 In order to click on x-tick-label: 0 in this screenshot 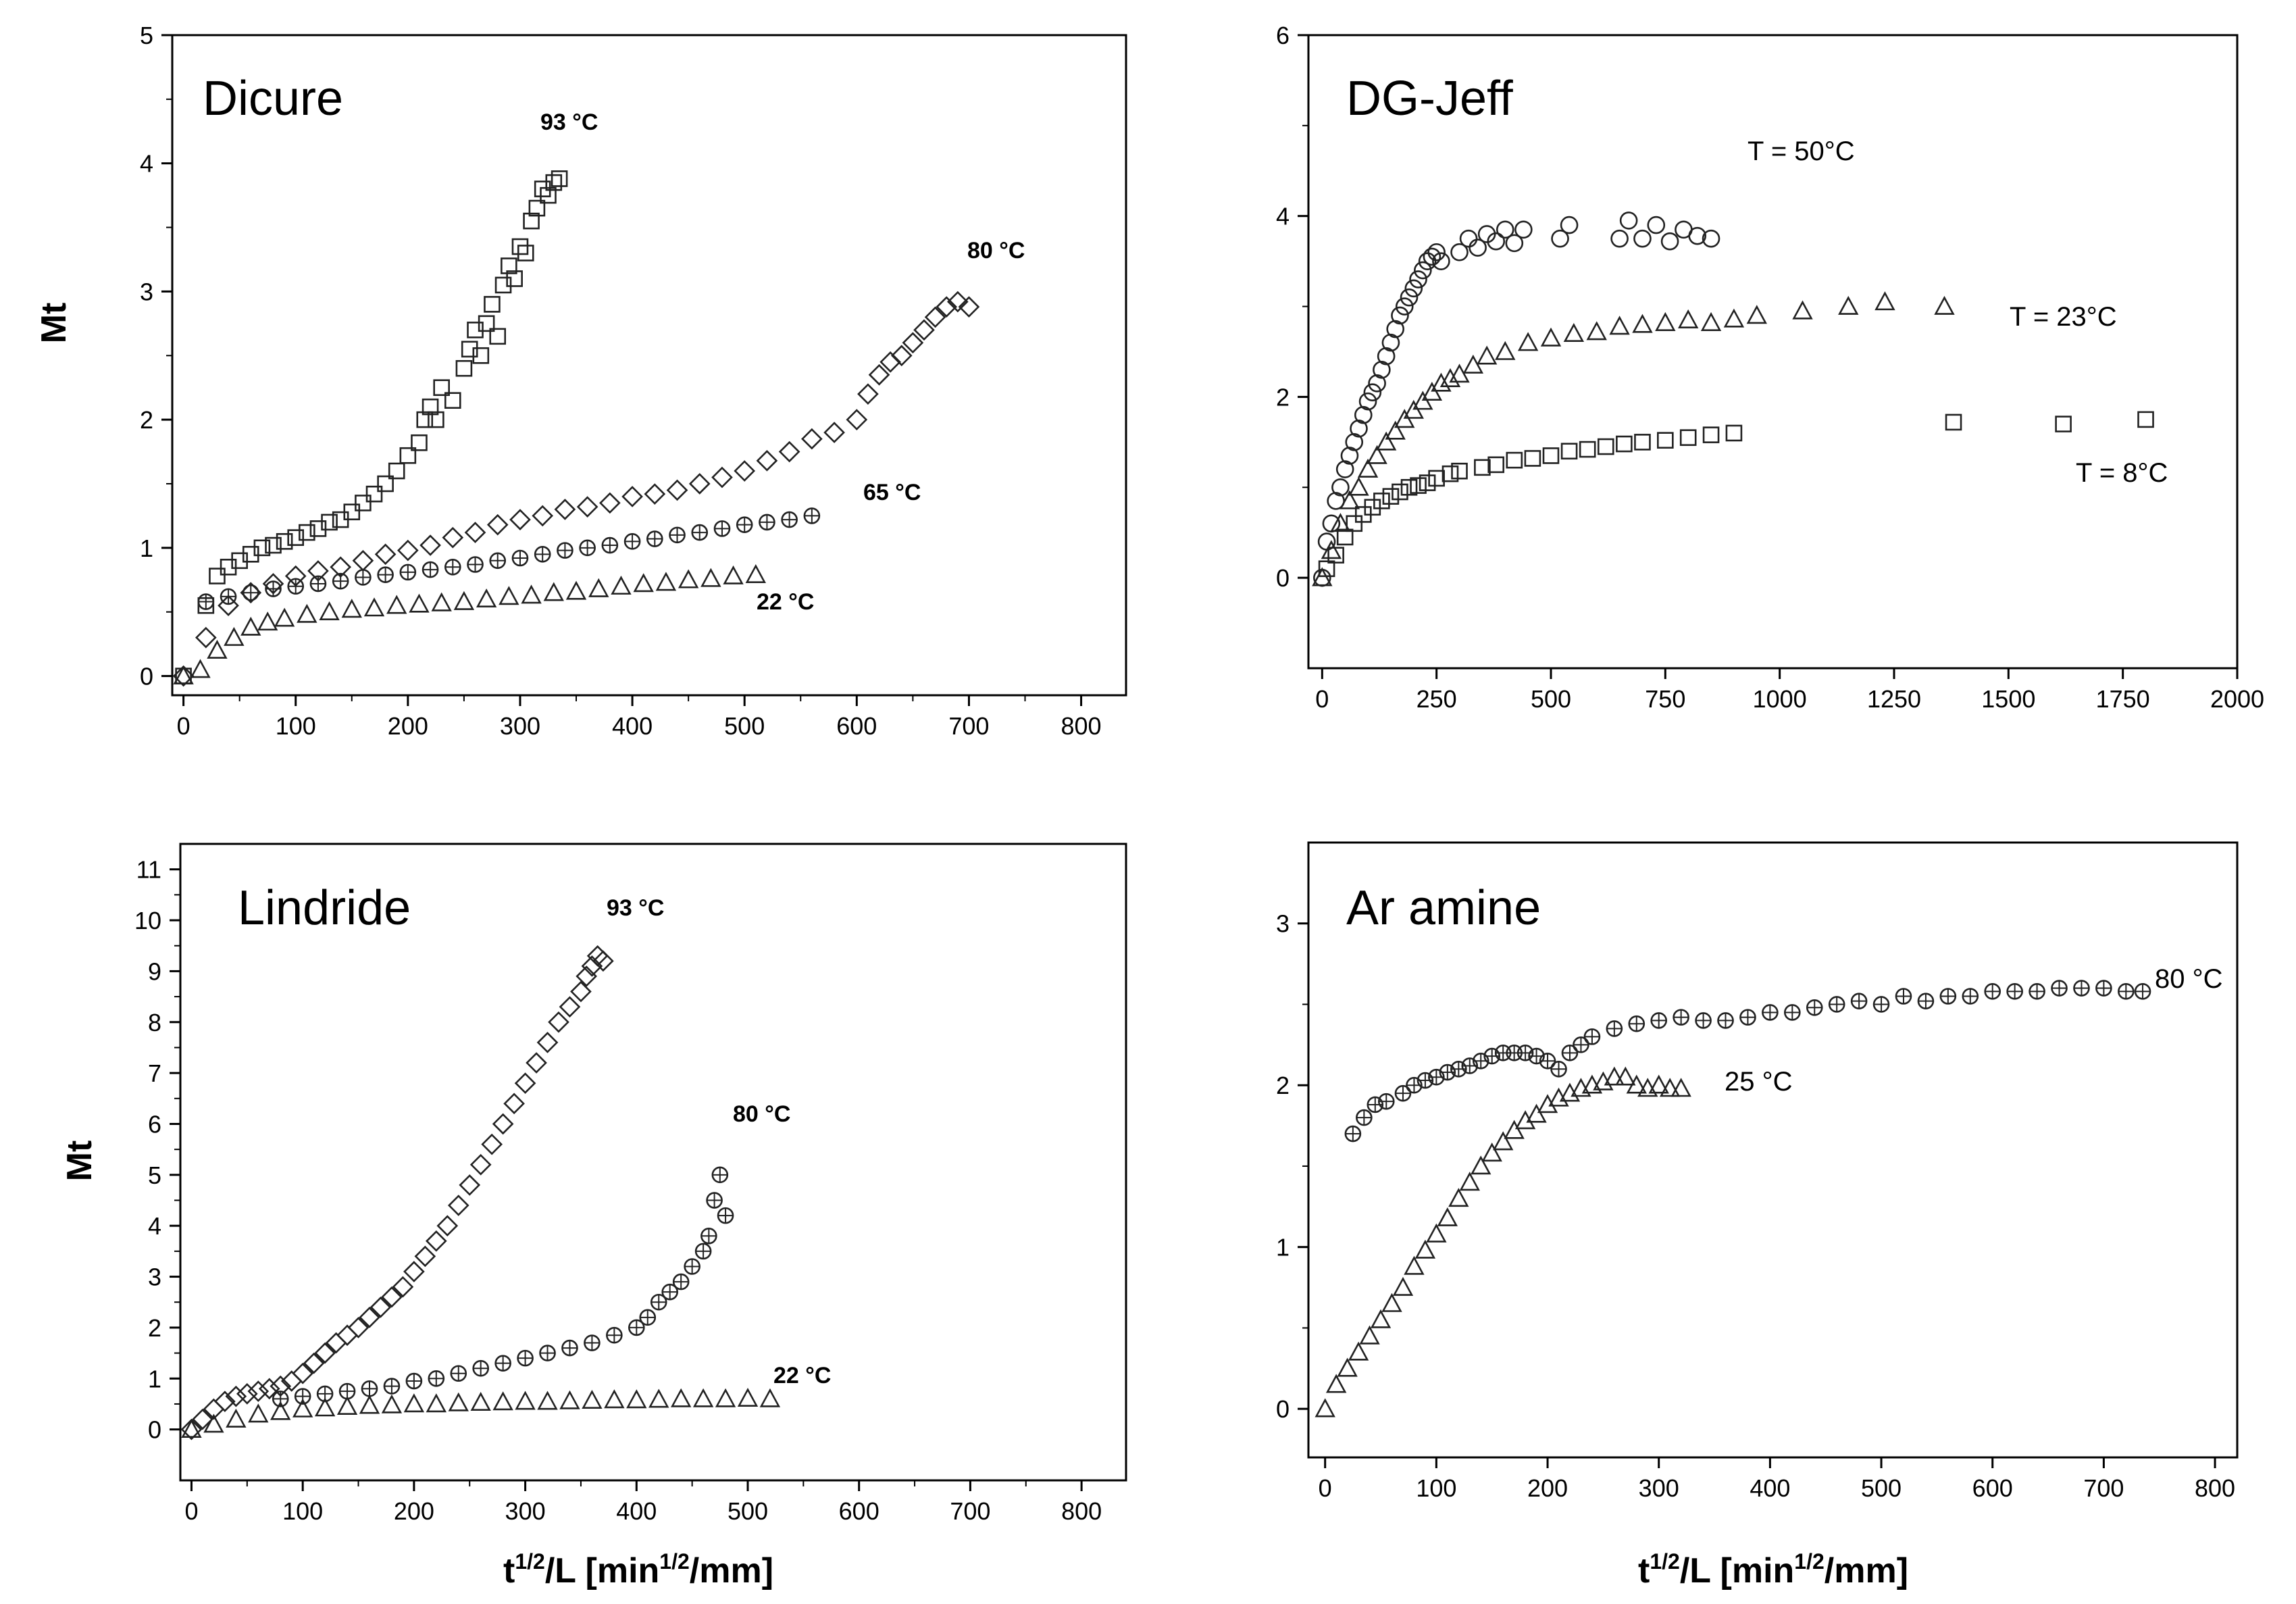, I will do `click(183, 726)`.